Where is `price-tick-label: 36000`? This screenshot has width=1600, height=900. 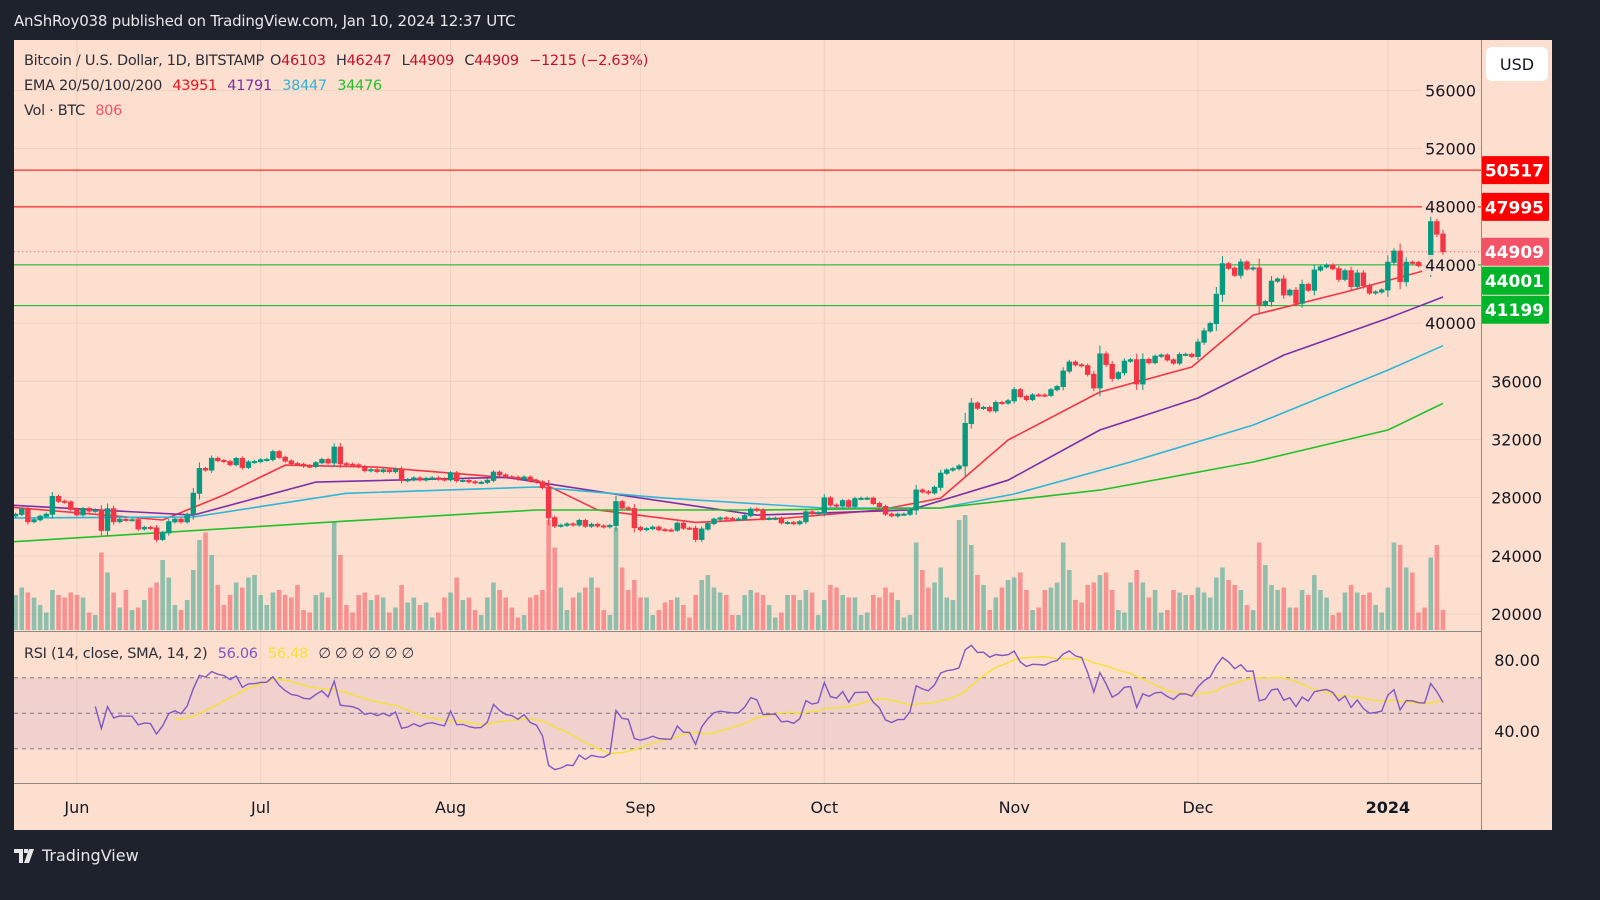
price-tick-label: 36000 is located at coordinates (1516, 381).